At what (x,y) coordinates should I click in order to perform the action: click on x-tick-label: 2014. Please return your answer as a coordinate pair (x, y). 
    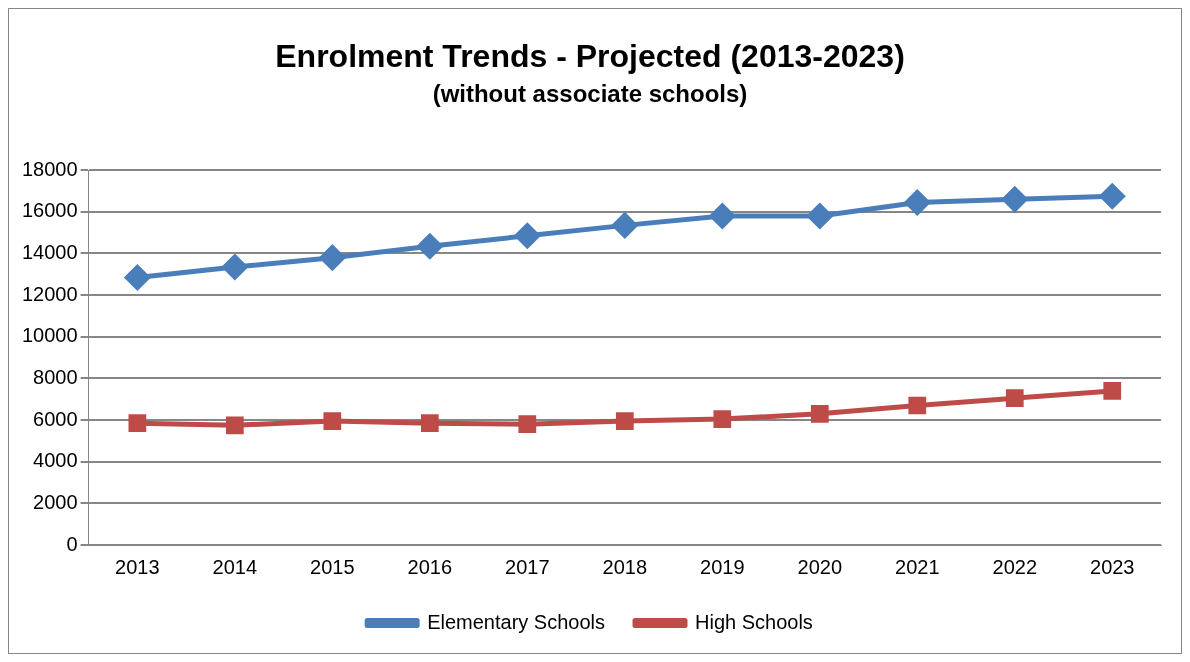
    Looking at the image, I should click on (235, 566).